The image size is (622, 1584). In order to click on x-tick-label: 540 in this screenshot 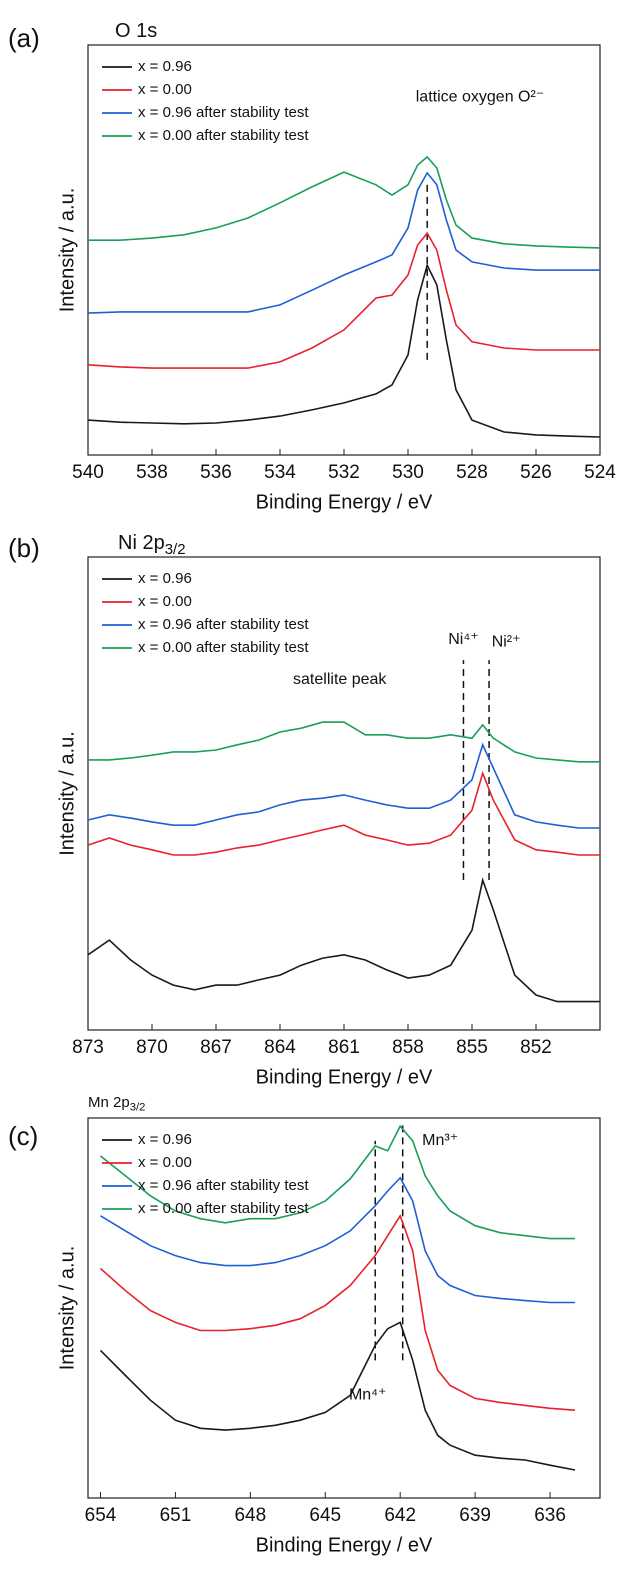, I will do `click(88, 472)`.